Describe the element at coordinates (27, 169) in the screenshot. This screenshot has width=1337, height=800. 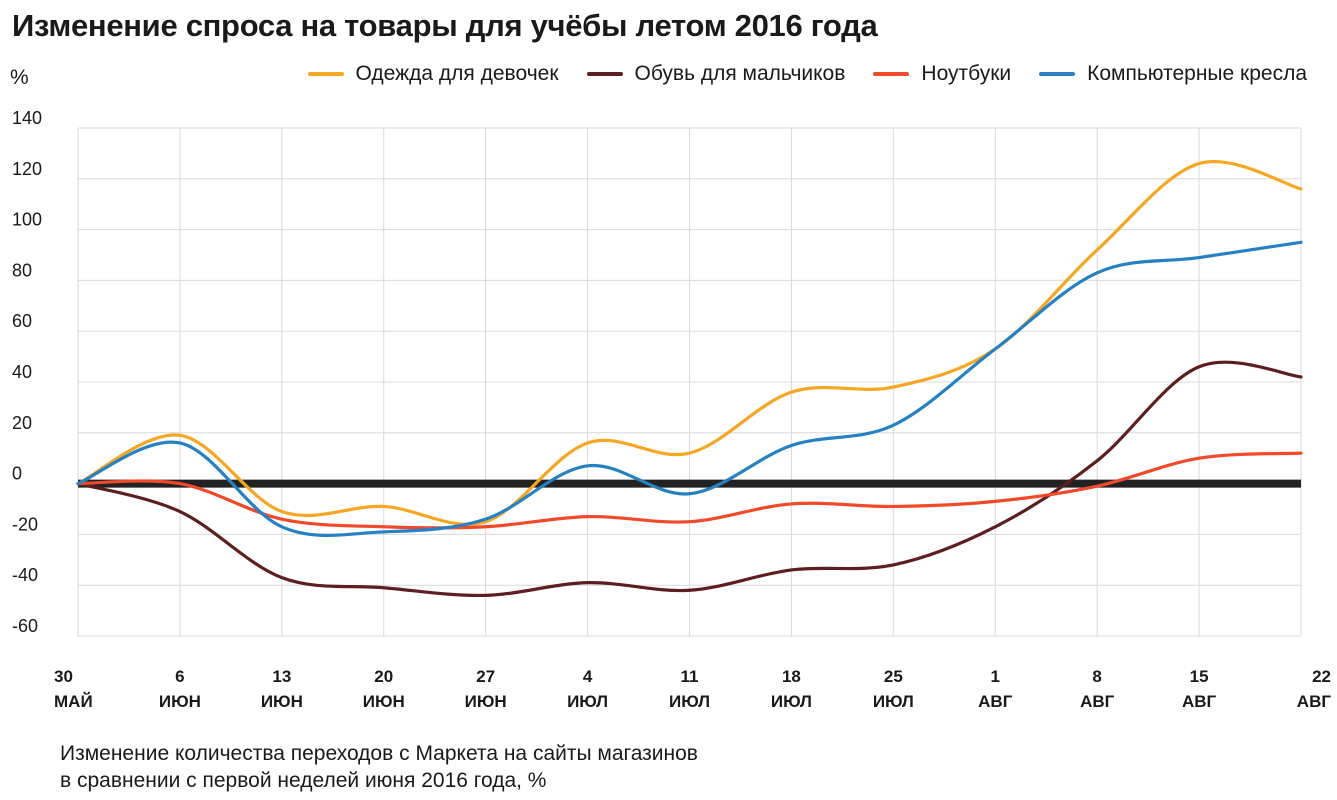
I see `y-tick-label: 120` at that location.